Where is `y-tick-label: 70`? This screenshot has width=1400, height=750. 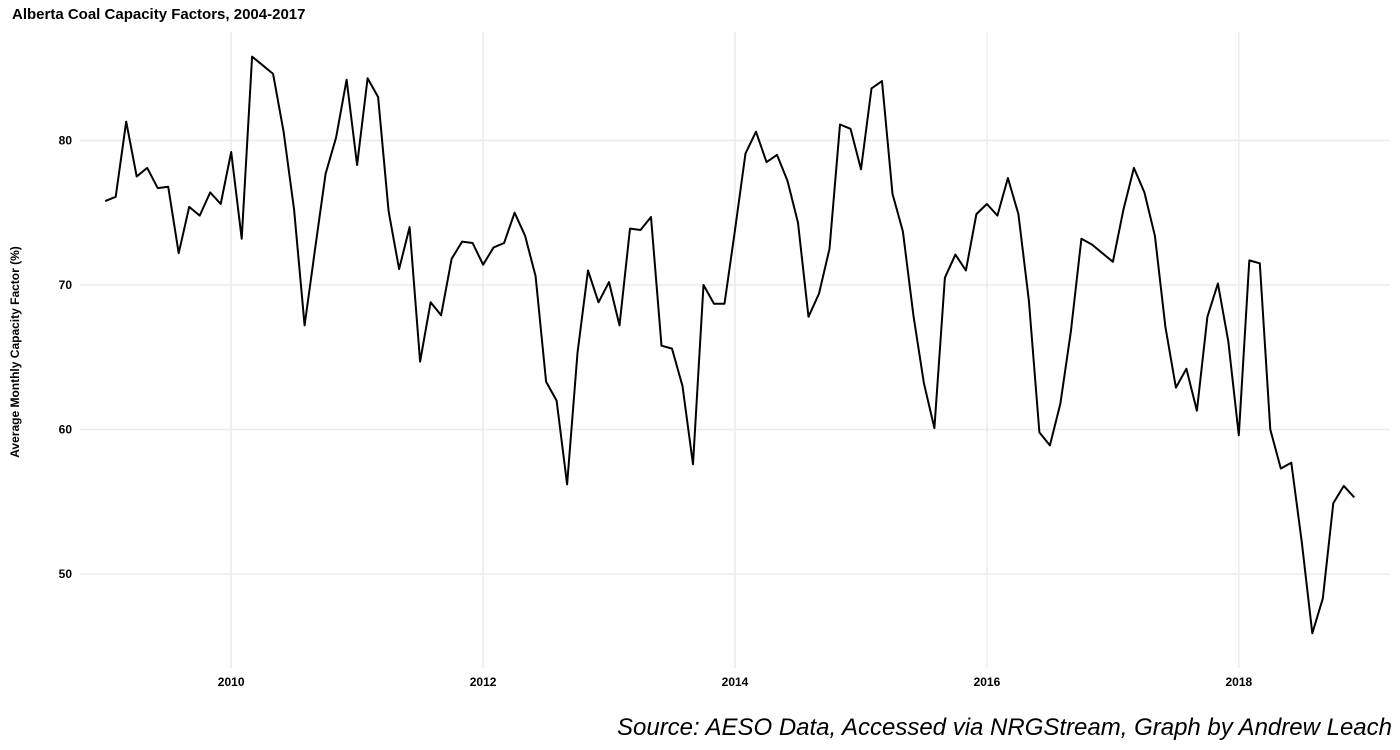
y-tick-label: 70 is located at coordinates (66, 285).